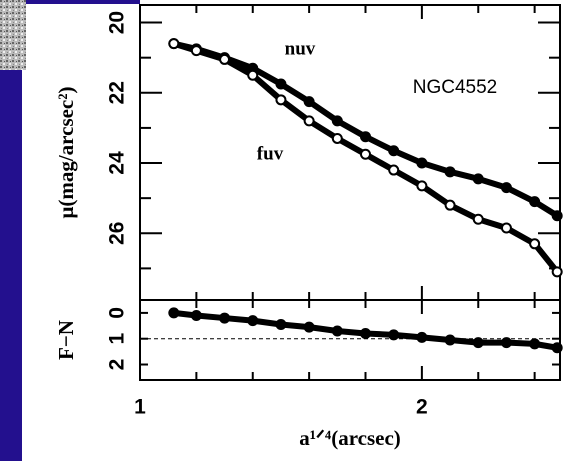  Describe the element at coordinates (66, 340) in the screenshot. I see `y-axis-label: F−N` at that location.